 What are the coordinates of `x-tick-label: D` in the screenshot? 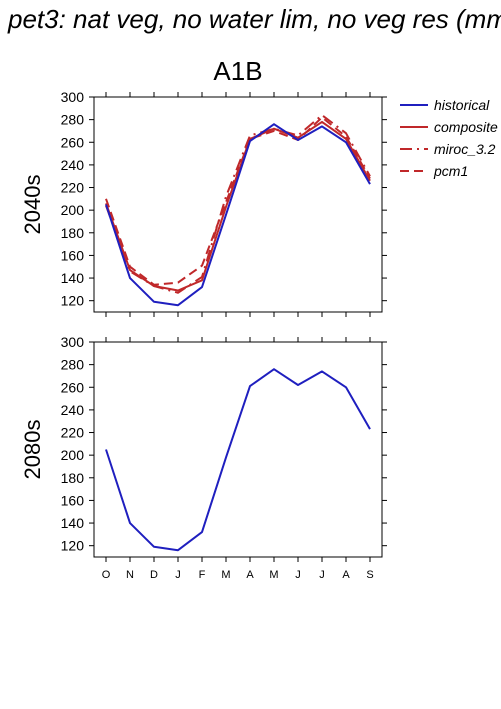 It's located at (154, 575).